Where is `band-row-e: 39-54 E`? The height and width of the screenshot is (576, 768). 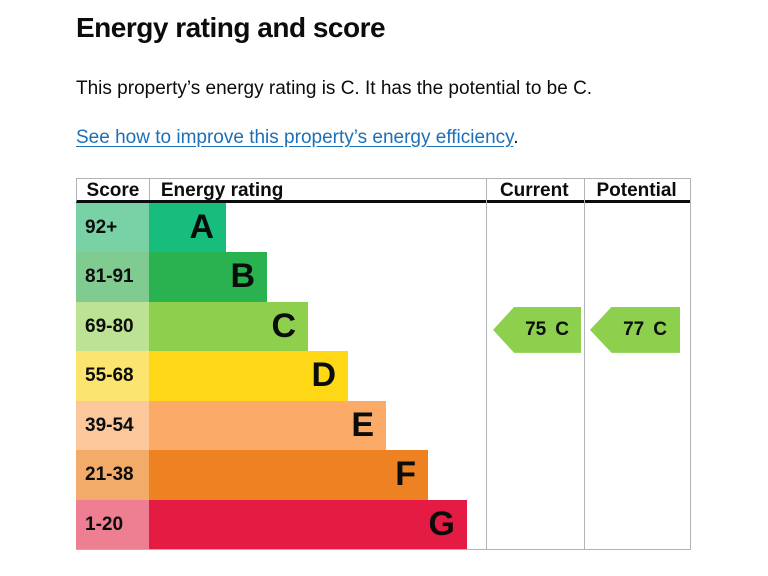
band-row-e: 39-54 E is located at coordinates (383, 425).